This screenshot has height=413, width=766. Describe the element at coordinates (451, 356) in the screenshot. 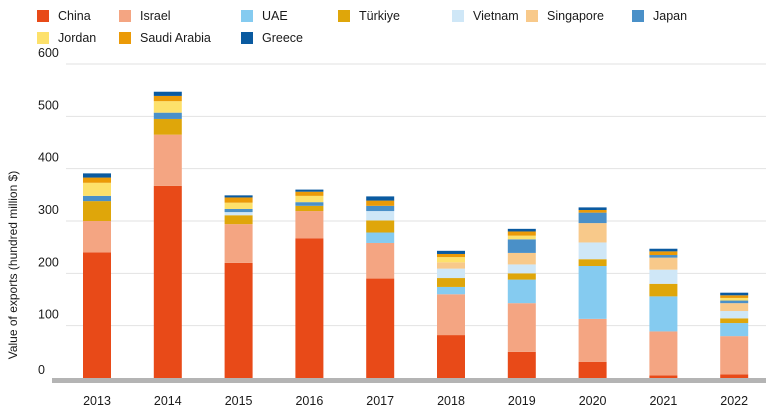

I see `bar-segment-china-2018` at that location.